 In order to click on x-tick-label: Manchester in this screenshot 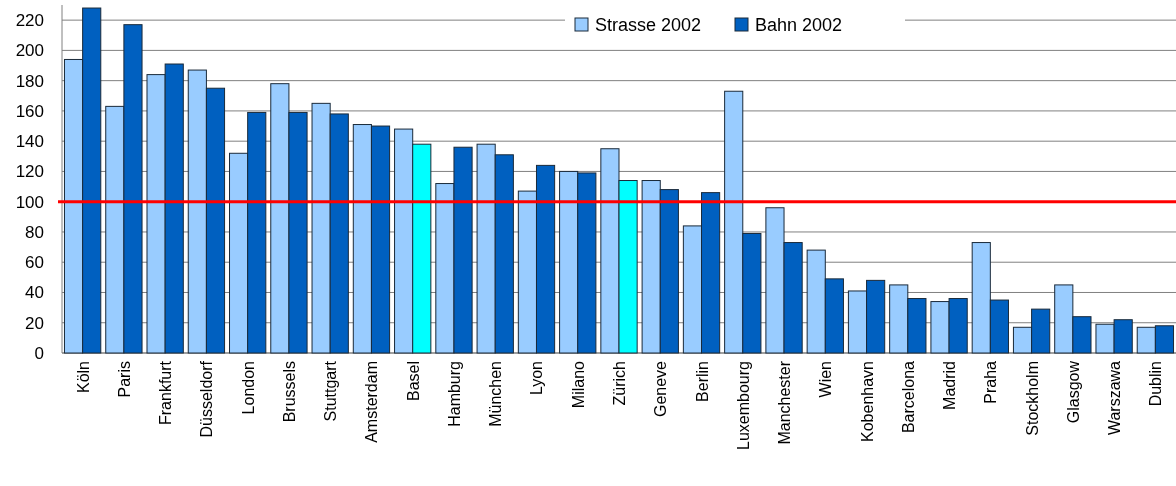, I will do `click(785, 402)`.